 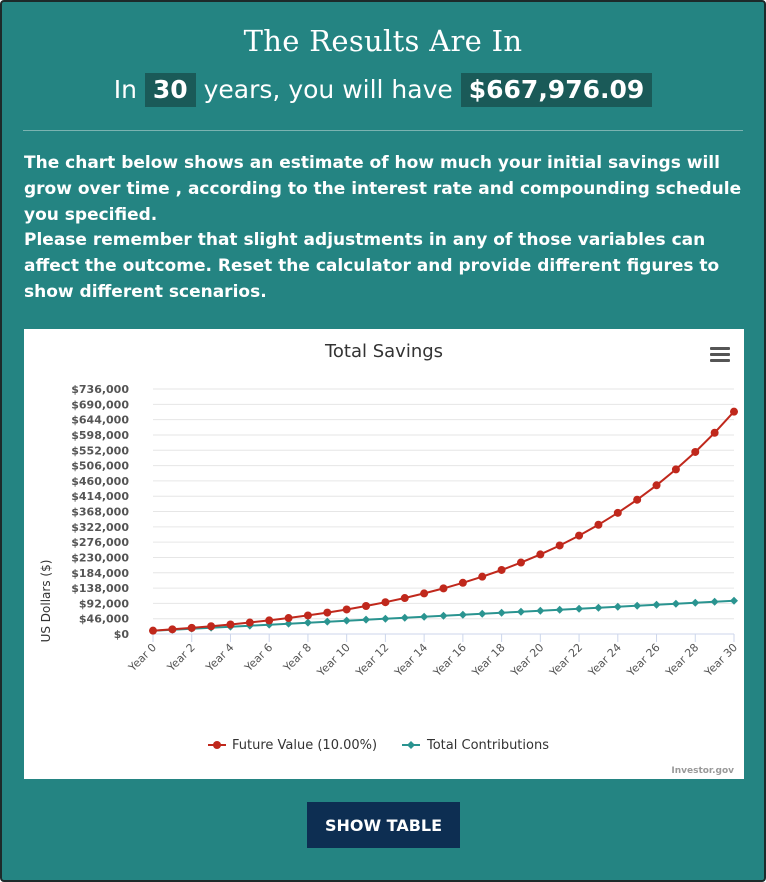 I want to click on x-tick-label: Year 0, so click(x=142, y=658).